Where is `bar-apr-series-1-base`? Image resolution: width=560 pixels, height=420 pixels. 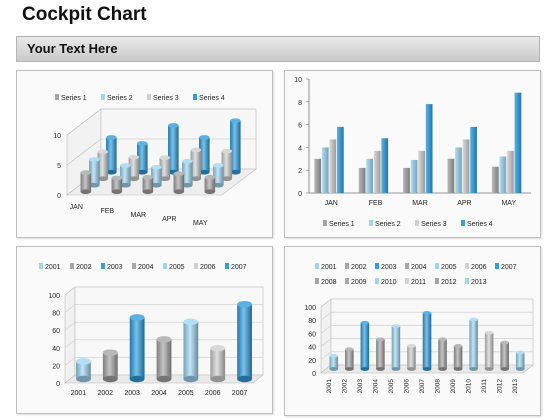
bar-apr-series-1-base is located at coordinates (179, 192).